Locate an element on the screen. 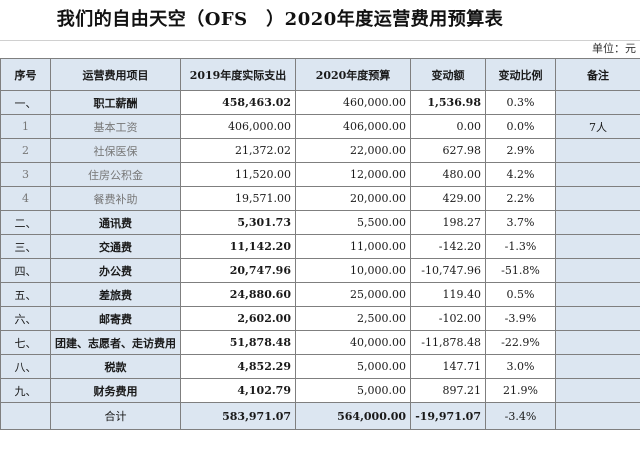 Image resolution: width=640 pixels, height=461 pixels. change-cell: 627.98 is located at coordinates (448, 150).